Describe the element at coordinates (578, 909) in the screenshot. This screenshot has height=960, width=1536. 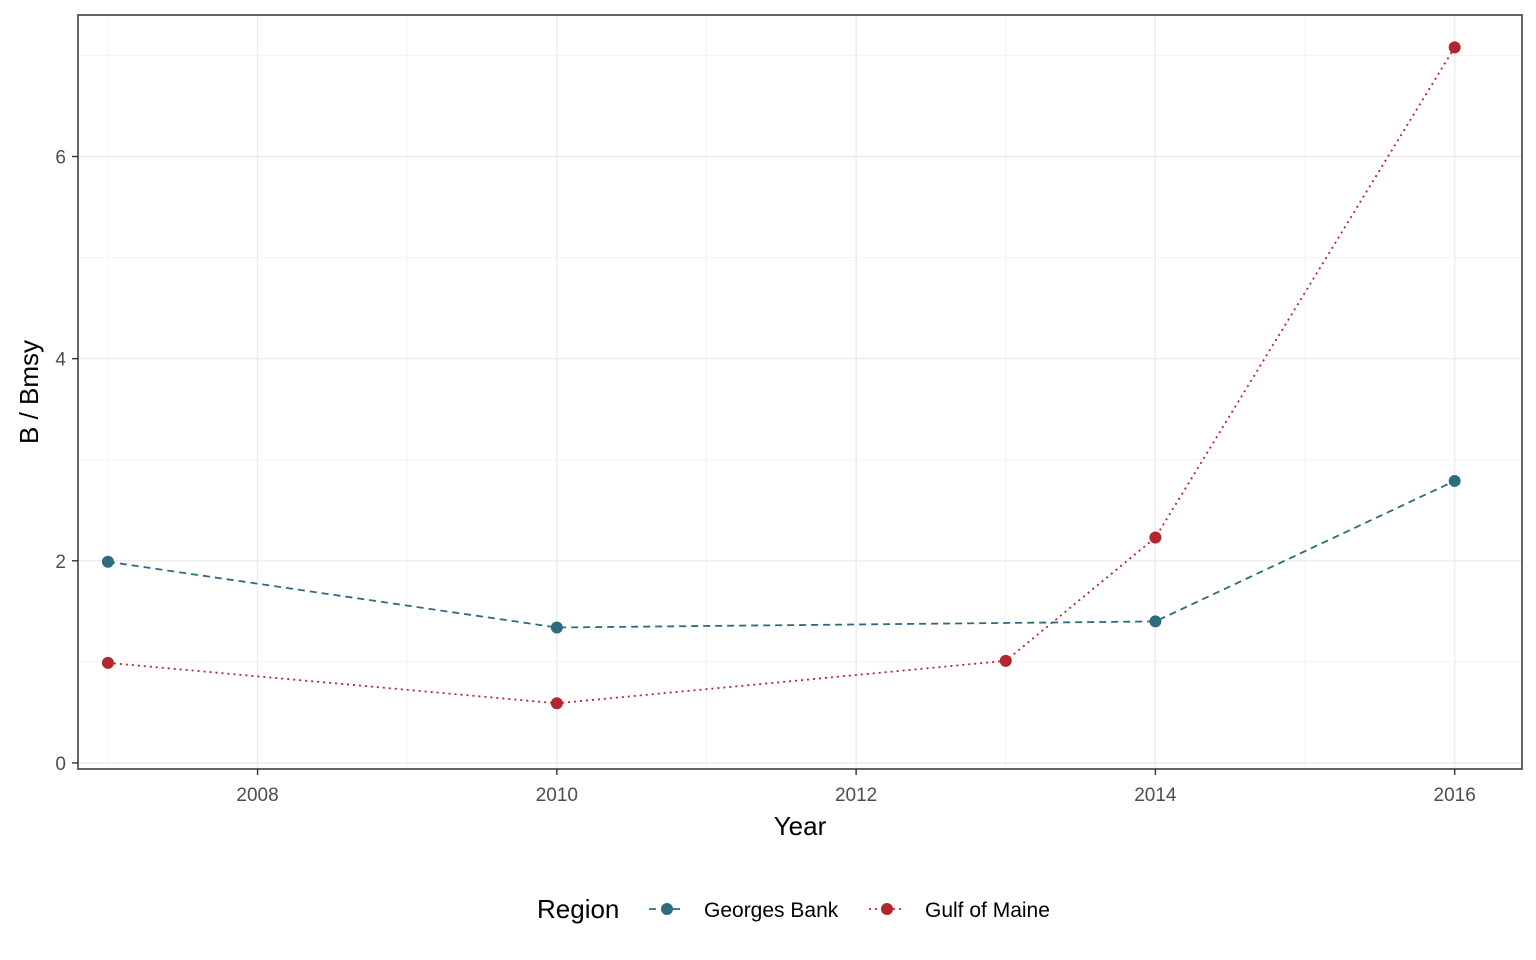
I see `legend-title: Region` at that location.